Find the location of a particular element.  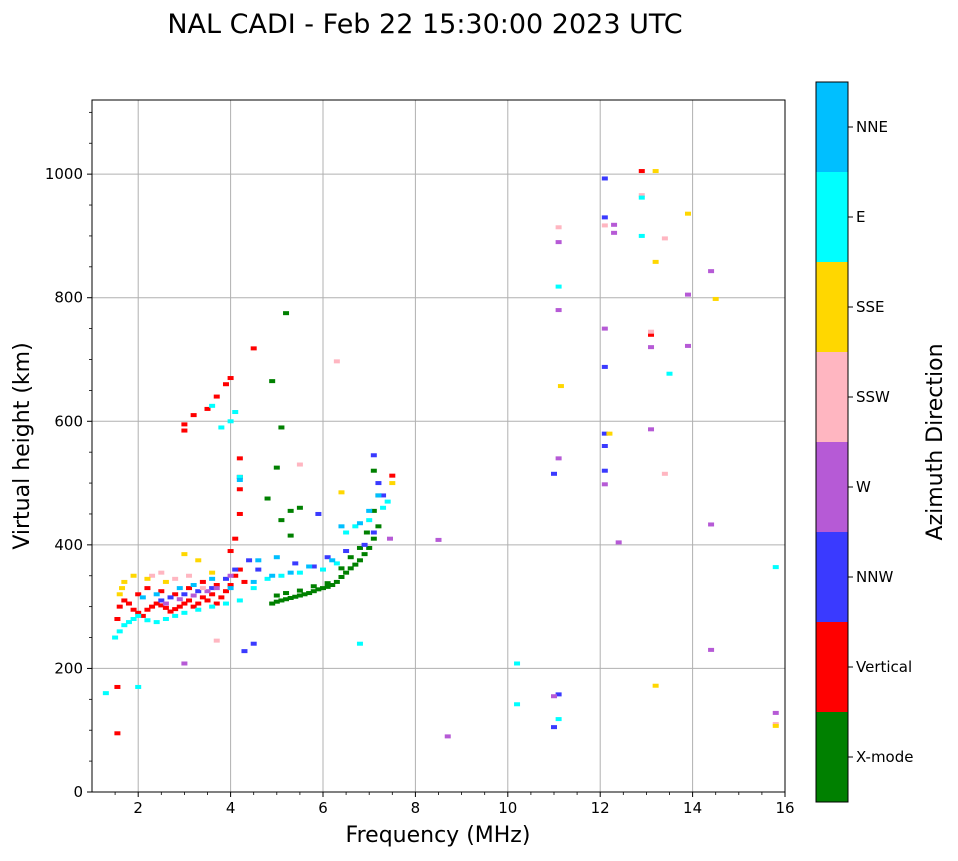

x-tick-label: 10 is located at coordinates (507, 808).